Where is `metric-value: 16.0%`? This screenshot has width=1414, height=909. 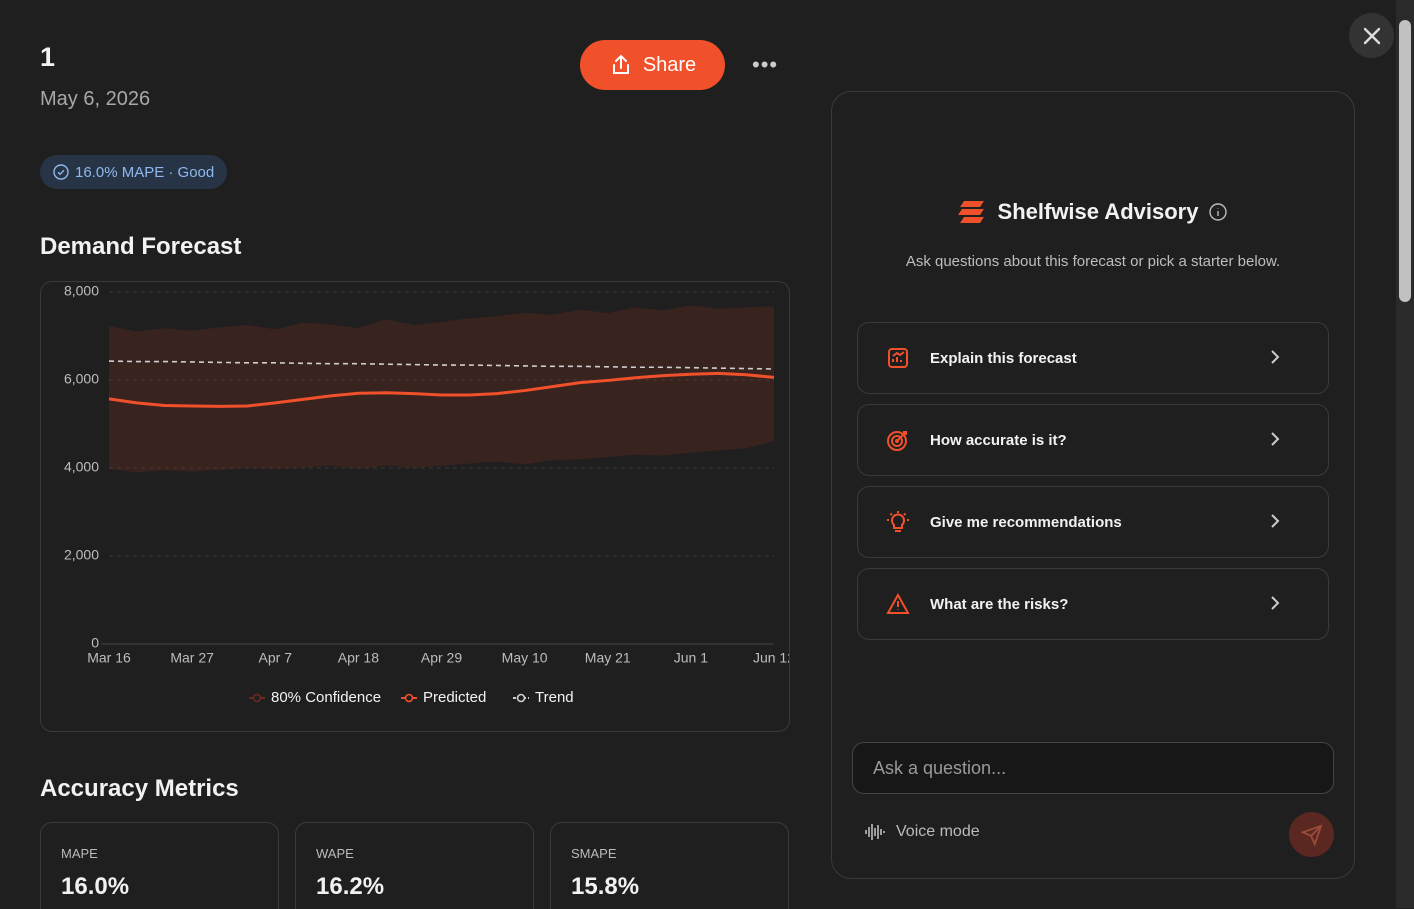
metric-value: 16.0% is located at coordinates (95, 886).